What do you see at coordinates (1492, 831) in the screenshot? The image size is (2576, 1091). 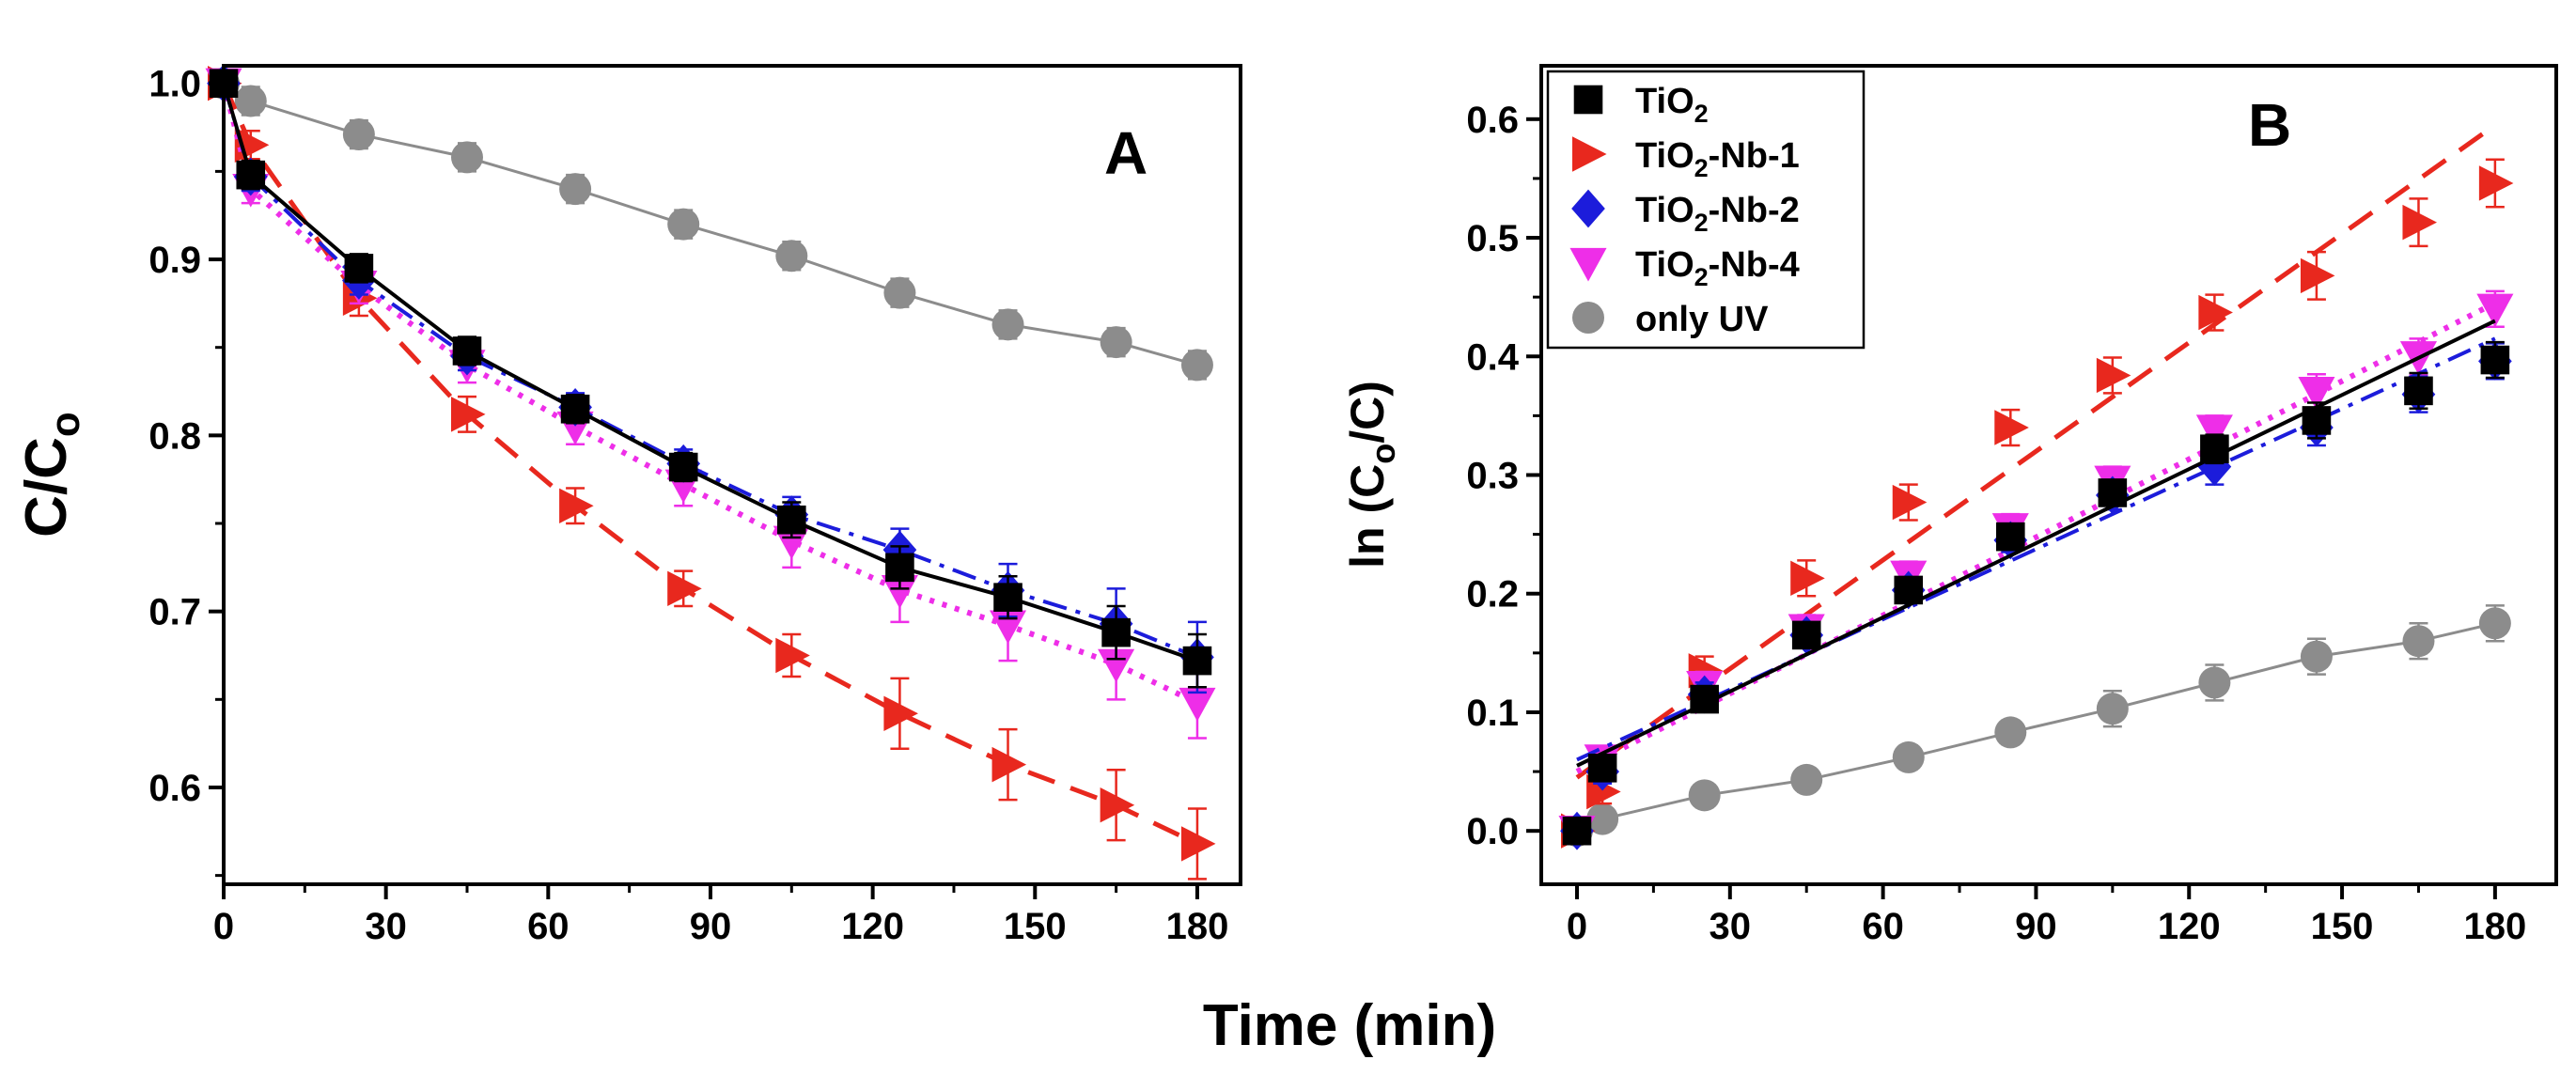 I see `y-tick-label: 0.0` at bounding box center [1492, 831].